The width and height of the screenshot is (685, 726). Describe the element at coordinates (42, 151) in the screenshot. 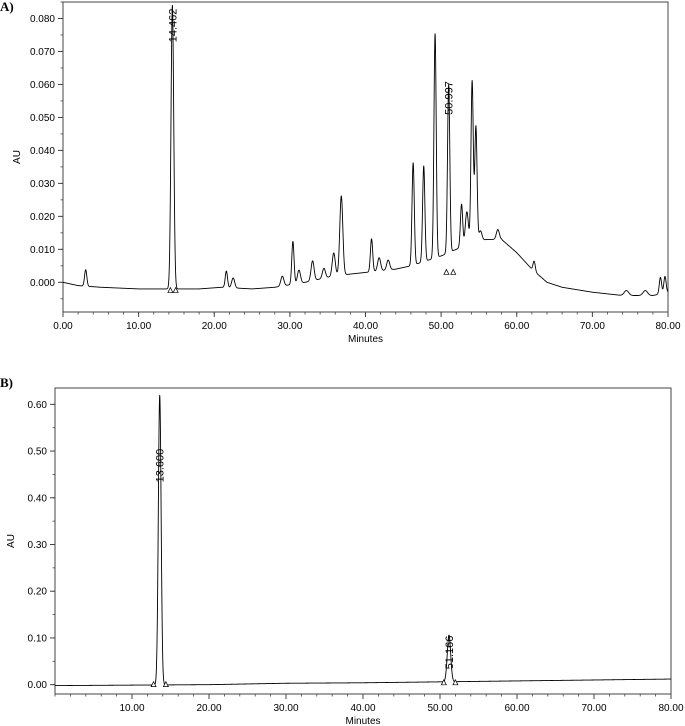

I see `y-tick-label: 0.040` at that location.